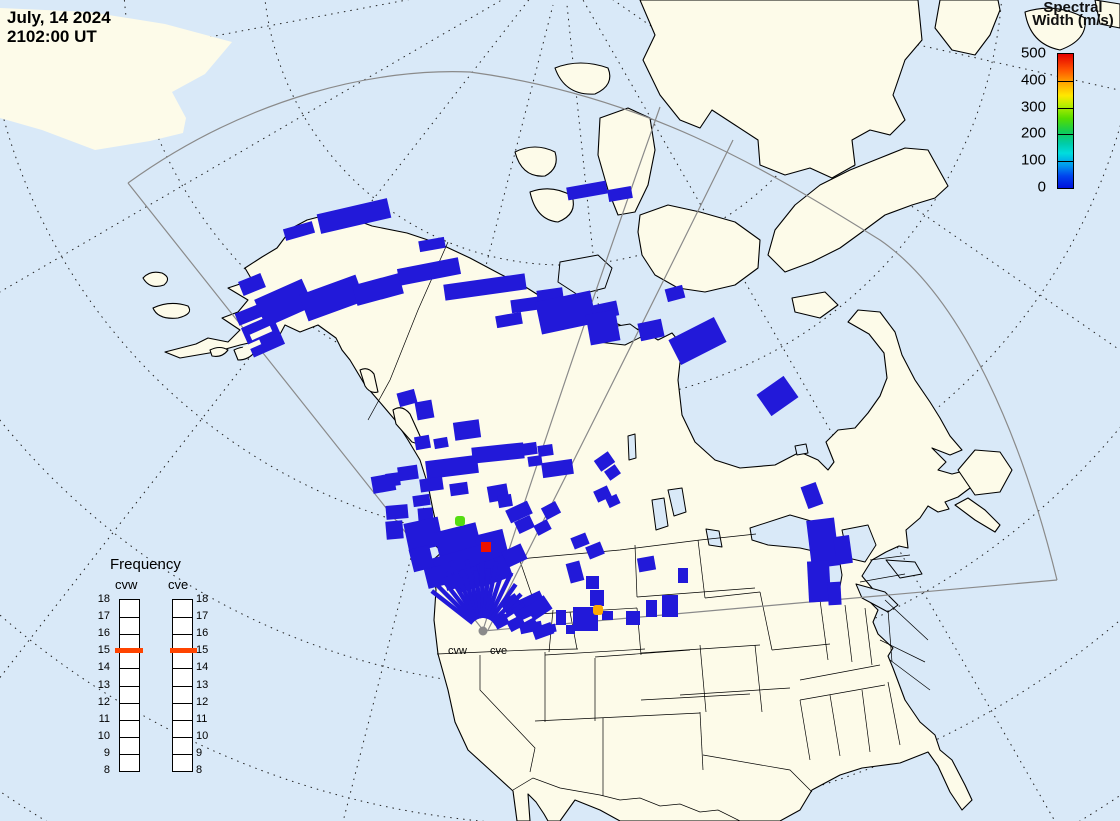  I want to click on nunivak-island, so click(219, 351).